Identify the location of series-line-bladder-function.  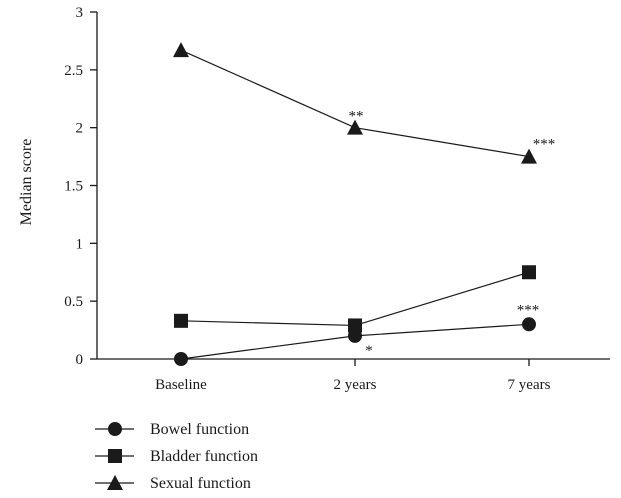
(355, 299).